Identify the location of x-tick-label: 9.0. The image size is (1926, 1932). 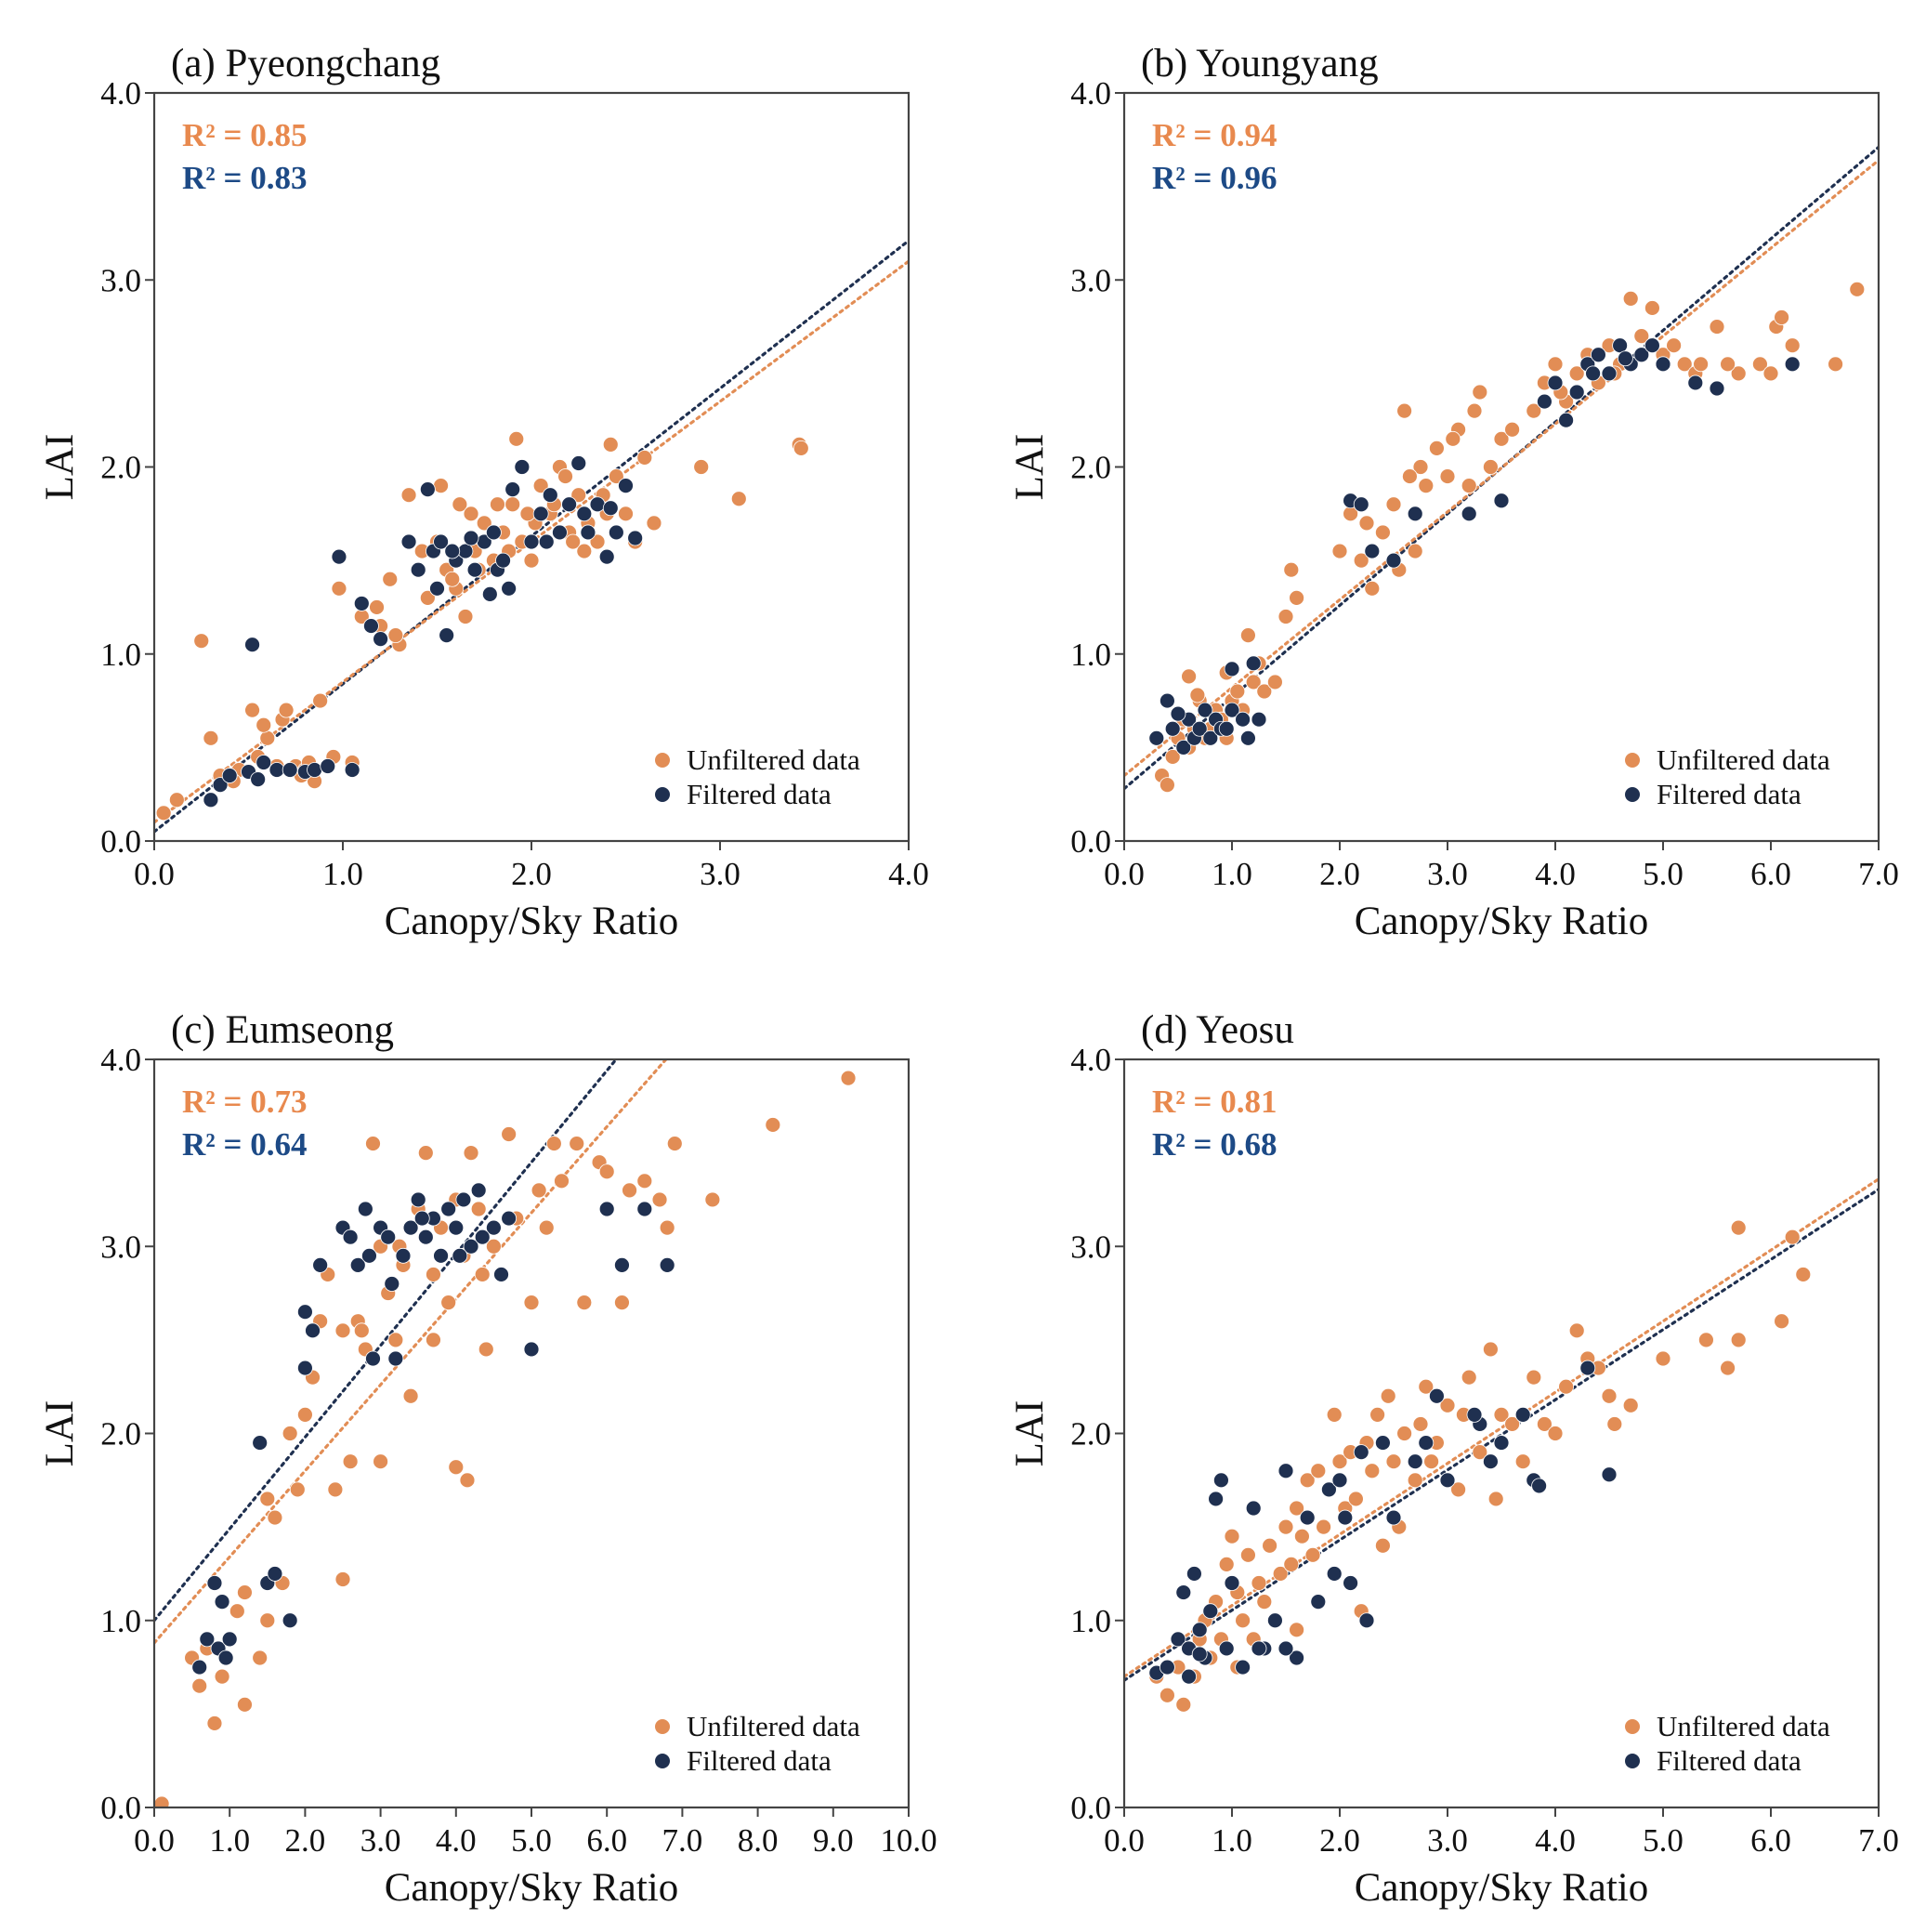
(833, 1840).